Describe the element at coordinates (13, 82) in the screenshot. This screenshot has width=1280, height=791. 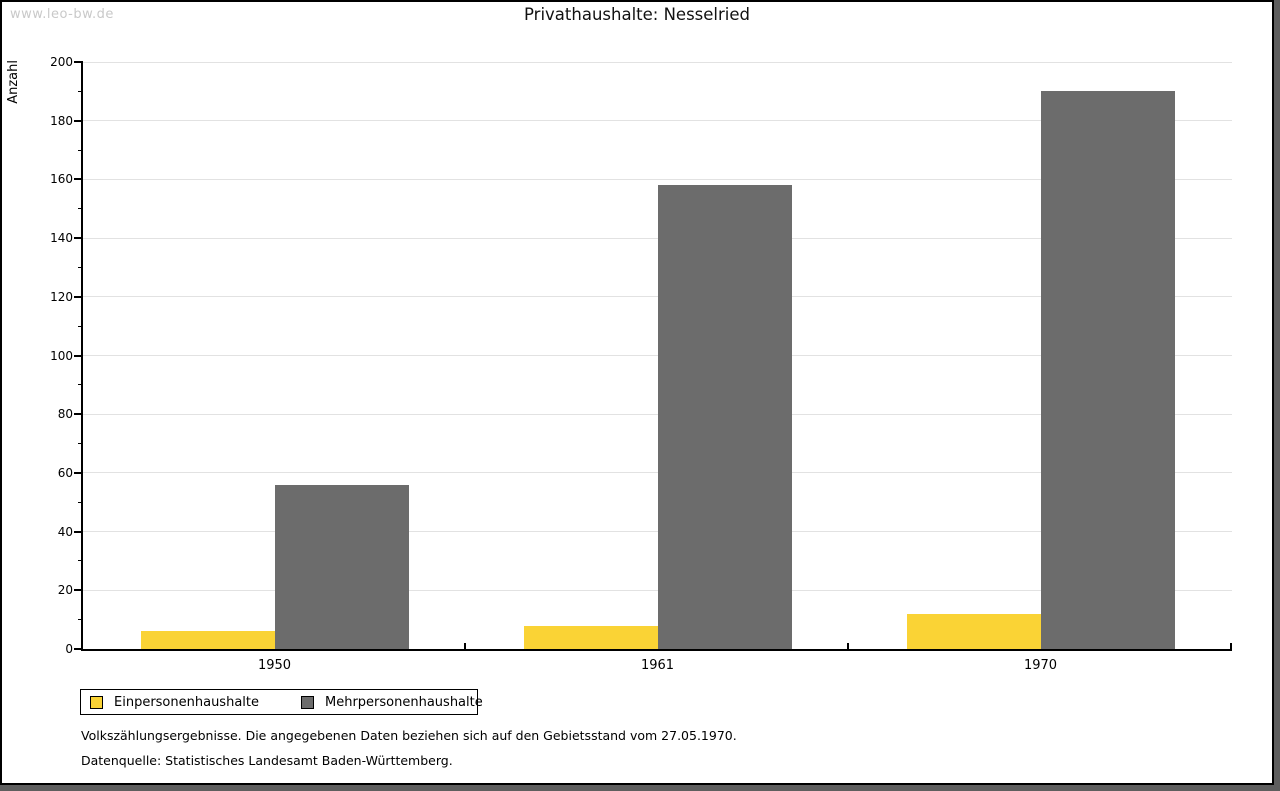
I see `y-axis-label: Anzahl` at that location.